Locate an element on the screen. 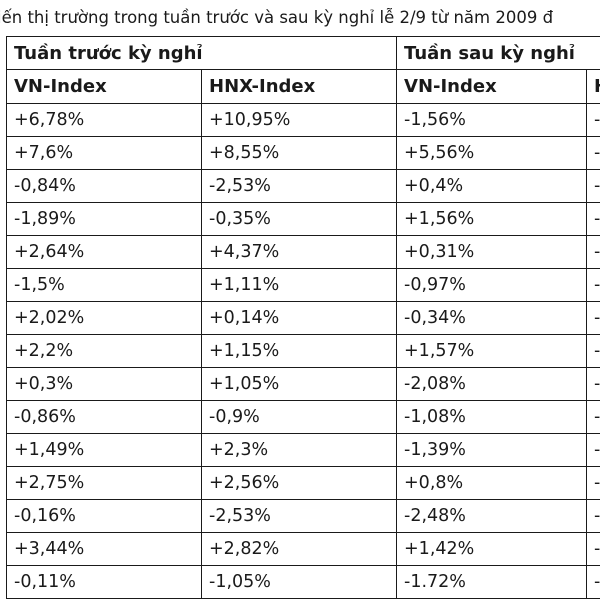 Image resolution: width=600 pixels, height=600 pixels. table-row: +2,02% +0,14% -0,34% - is located at coordinates (303, 318).